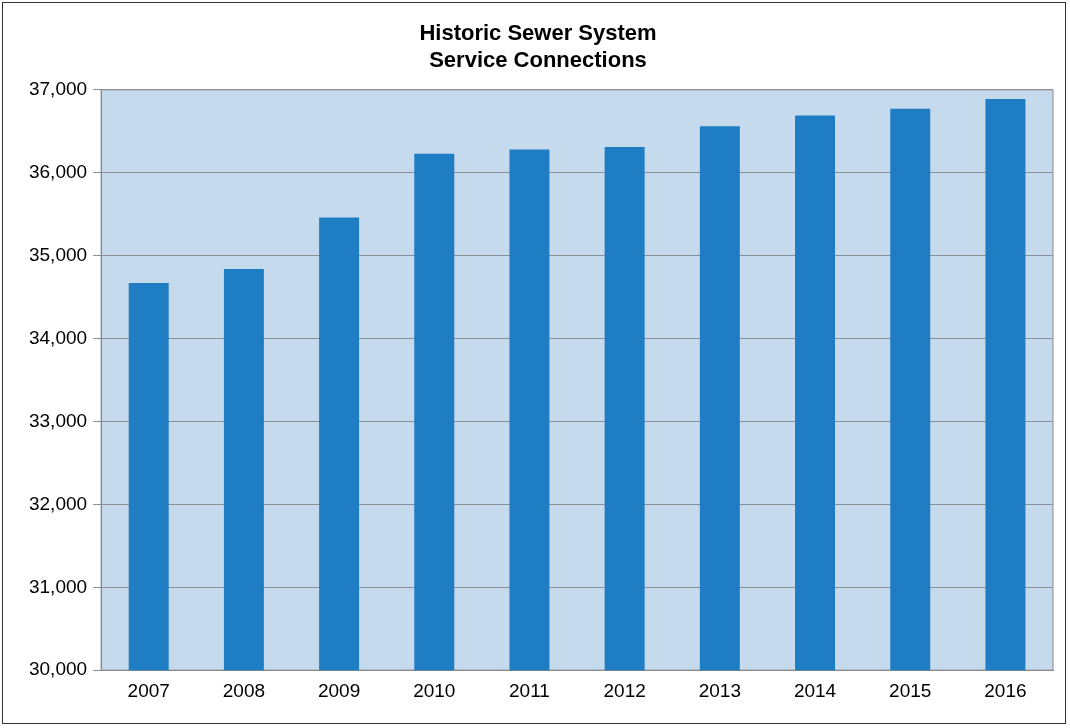  What do you see at coordinates (529, 690) in the screenshot?
I see `x-tick-label: 2011` at bounding box center [529, 690].